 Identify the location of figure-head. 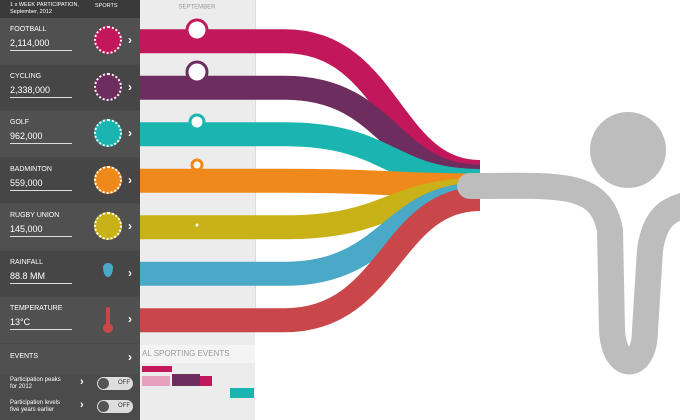
(628, 150).